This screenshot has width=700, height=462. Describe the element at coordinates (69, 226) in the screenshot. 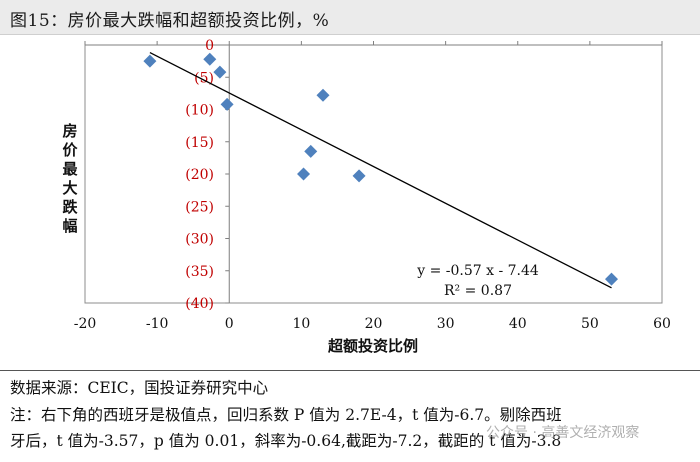

I see `y-axis-title-char: 幅` at that location.